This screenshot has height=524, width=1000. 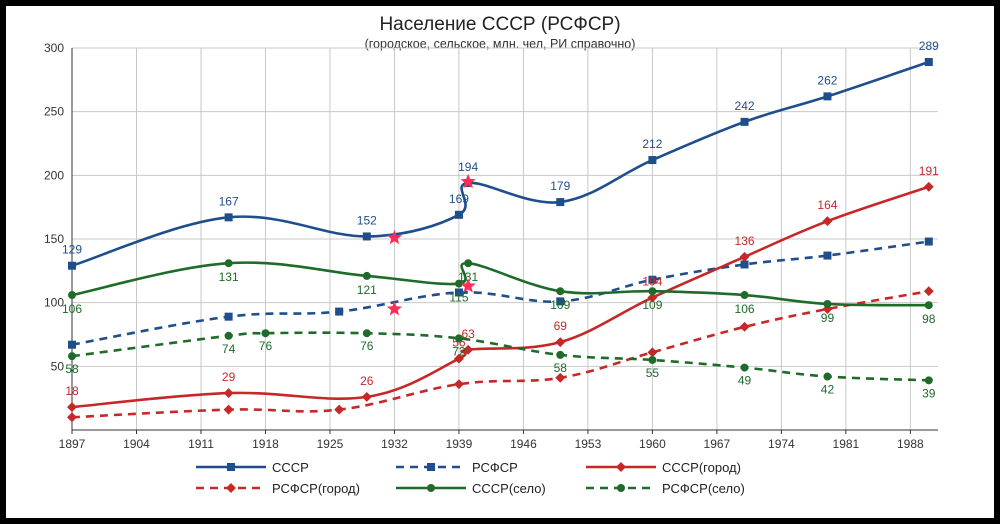 I want to click on legend-label: СССР(город), so click(x=701, y=467).